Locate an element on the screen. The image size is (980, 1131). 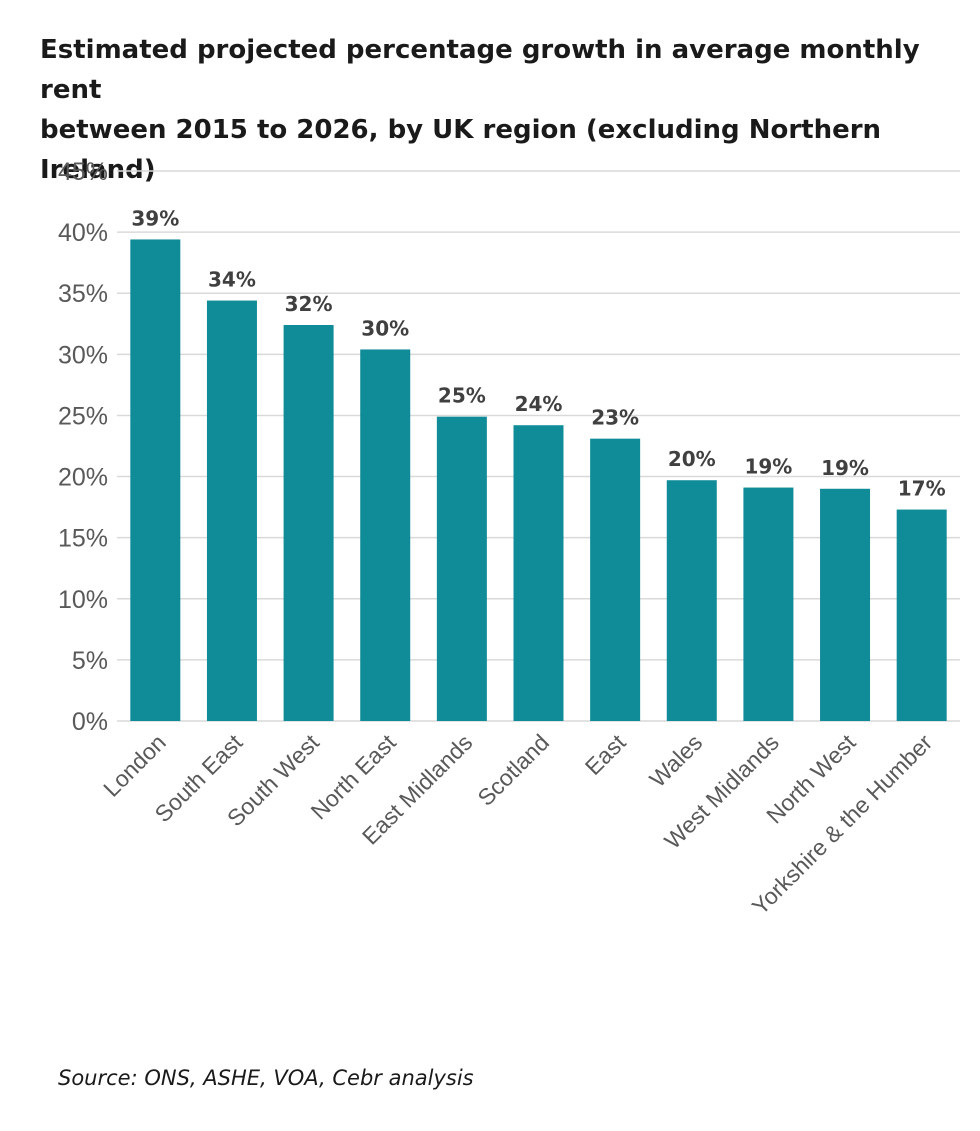
data-label: 23% is located at coordinates (615, 418).